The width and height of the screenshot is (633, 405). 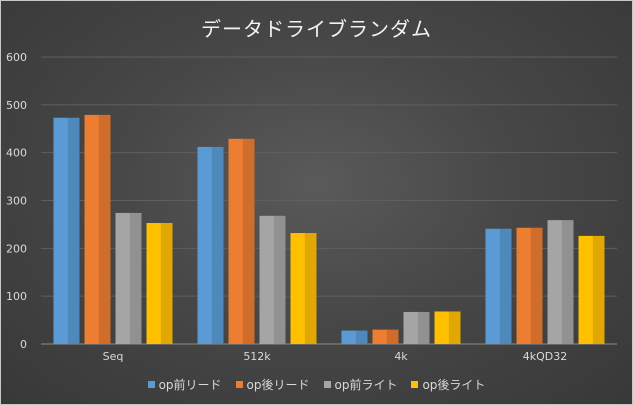 I want to click on legend-label: op後ライト, so click(x=454, y=385).